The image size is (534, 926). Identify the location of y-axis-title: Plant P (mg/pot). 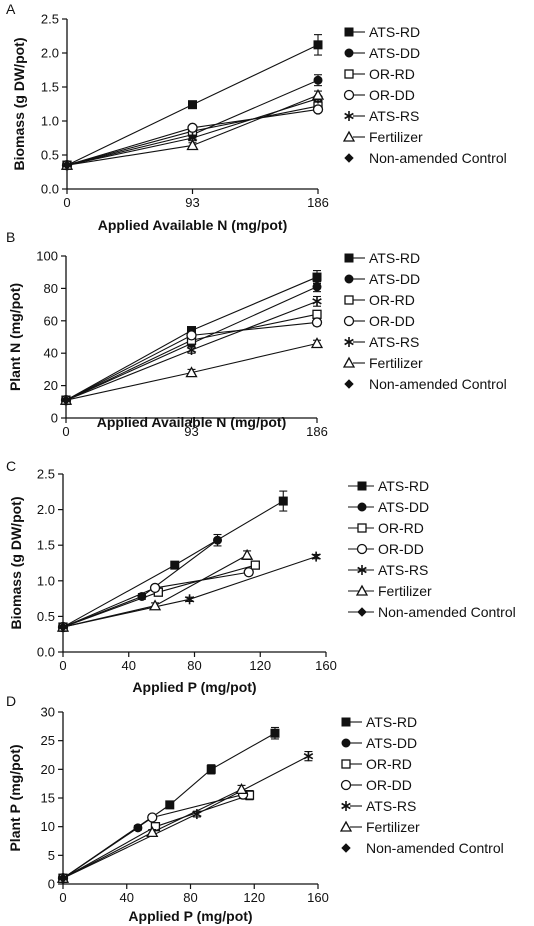
(15, 797).